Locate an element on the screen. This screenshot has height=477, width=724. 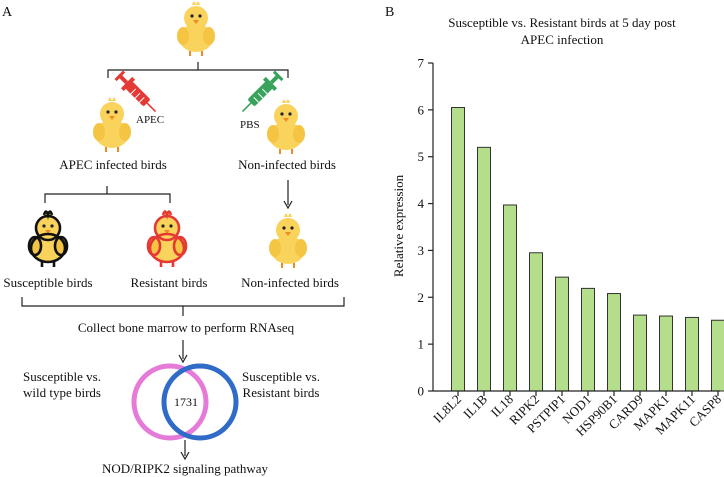
panel-a-label: A is located at coordinates (7, 12).